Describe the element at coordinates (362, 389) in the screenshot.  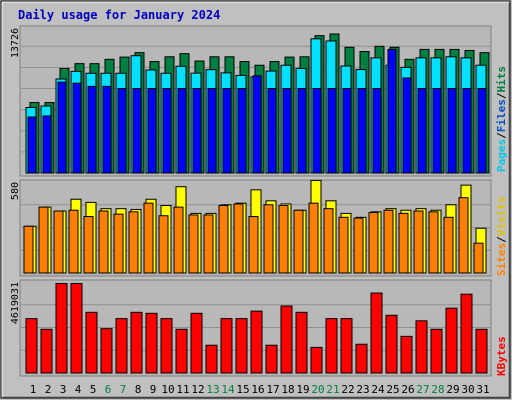
I see `x-tick-label: 23` at that location.